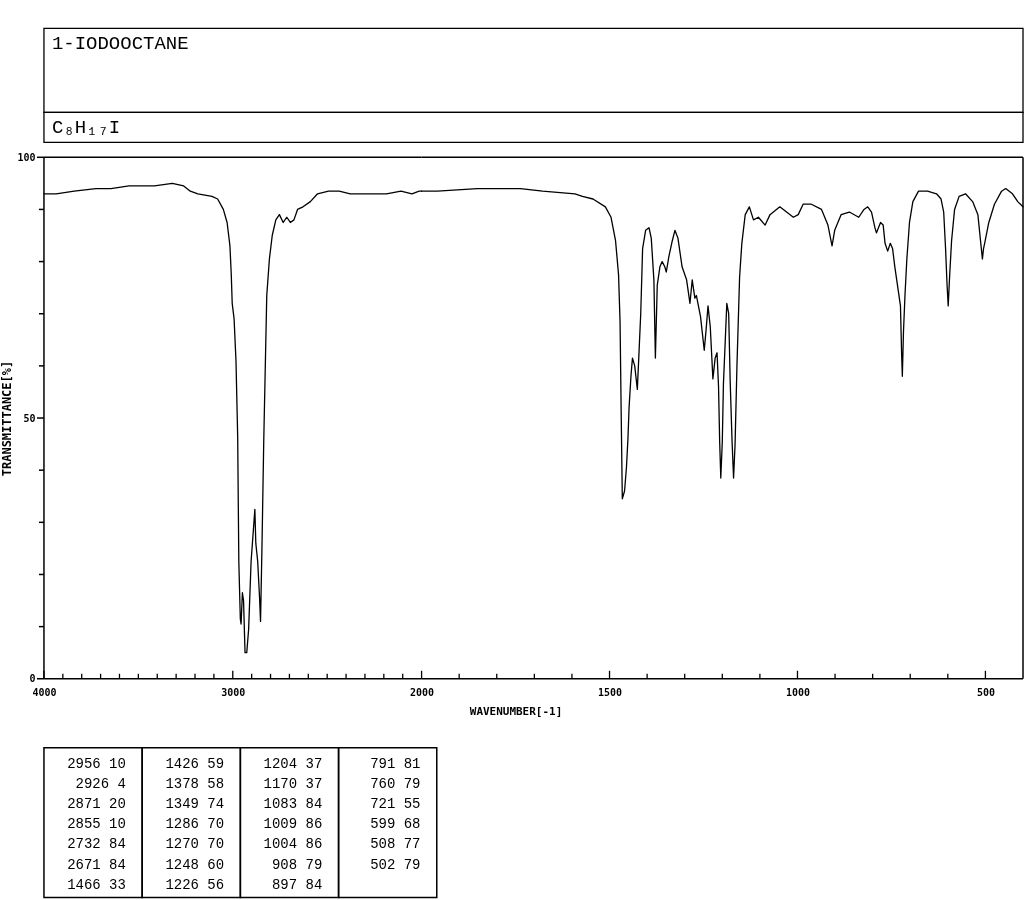  What do you see at coordinates (29, 418) in the screenshot?
I see `y-tick-label: 50` at bounding box center [29, 418].